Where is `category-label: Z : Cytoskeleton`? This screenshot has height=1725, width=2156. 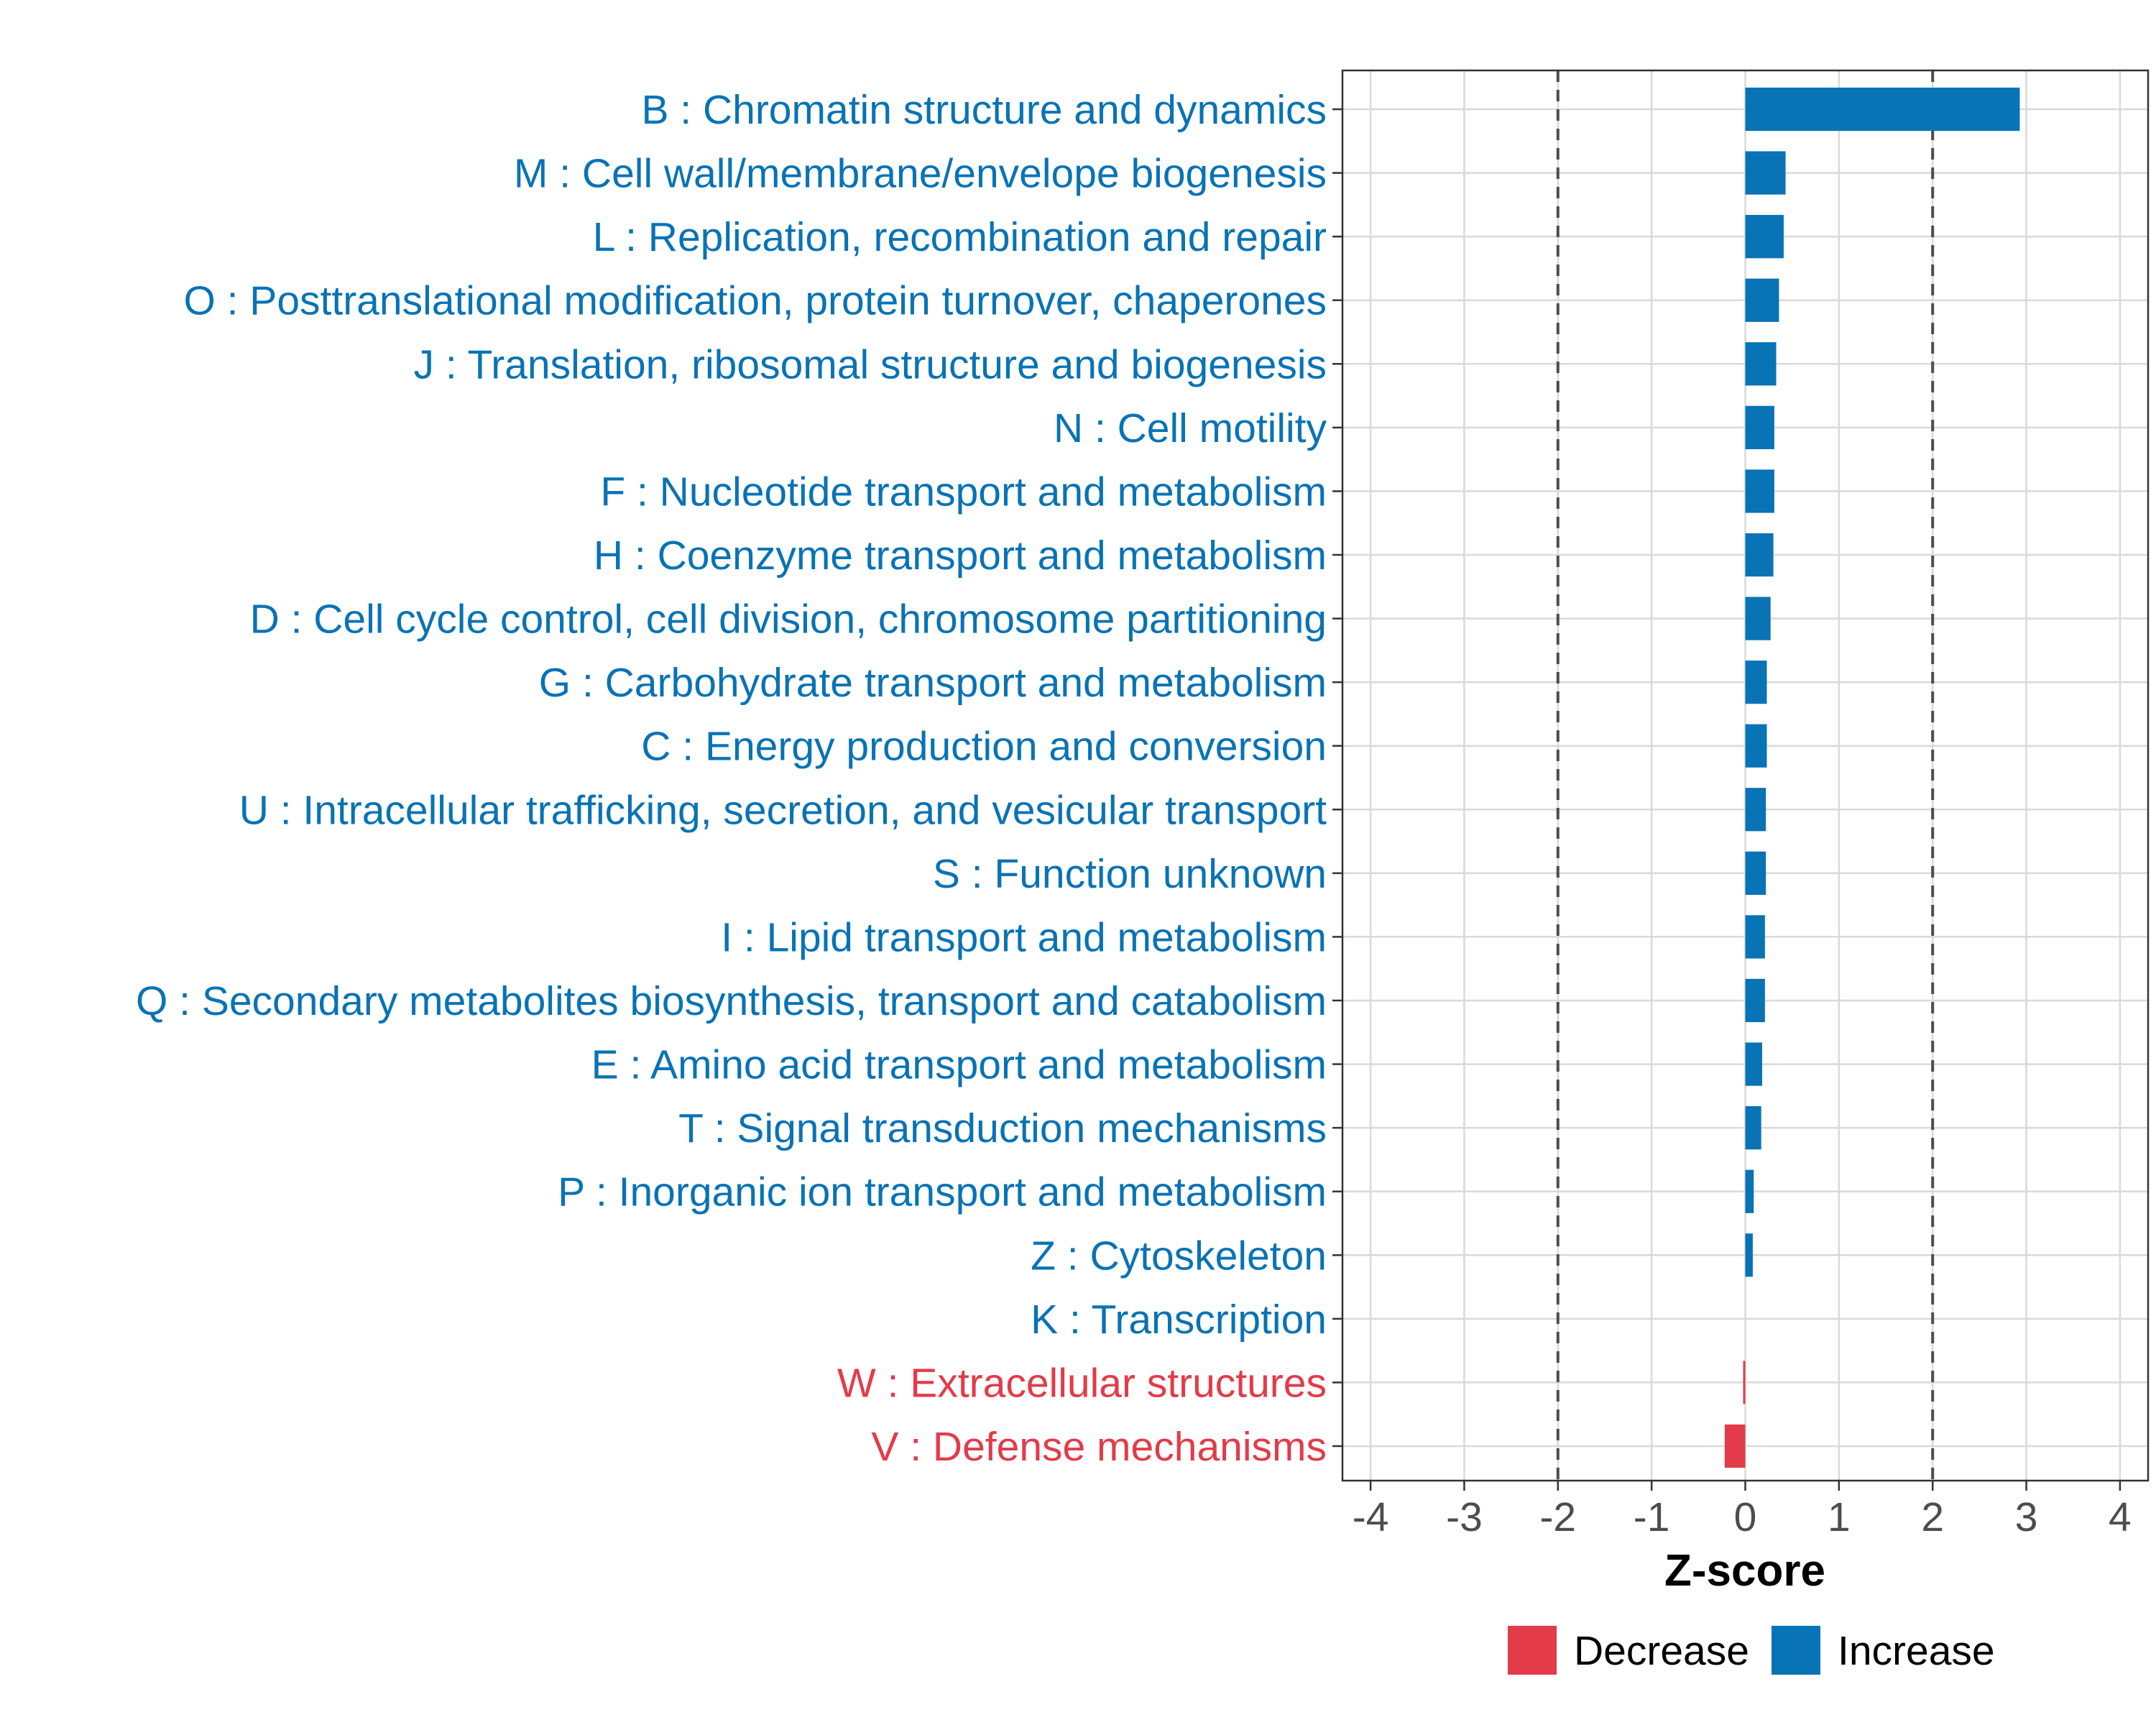
category-label: Z : Cytoskeleton is located at coordinates (1179, 1256).